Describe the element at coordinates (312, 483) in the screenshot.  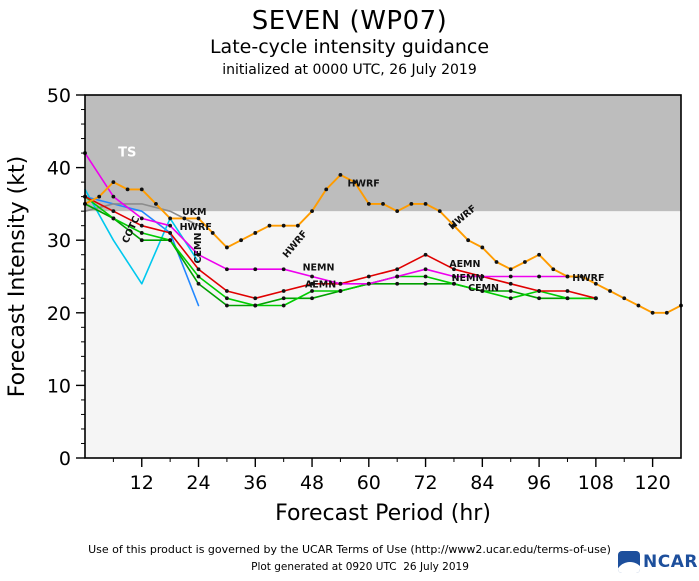
I see `x-tick-label: 48` at that location.